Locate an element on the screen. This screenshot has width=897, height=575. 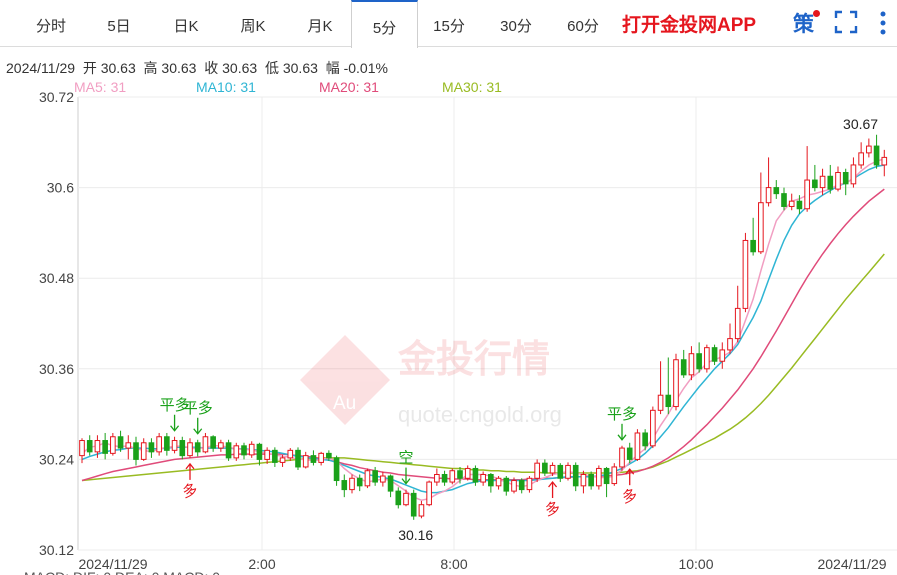
tab-0: 分时 is located at coordinates (50, 26).